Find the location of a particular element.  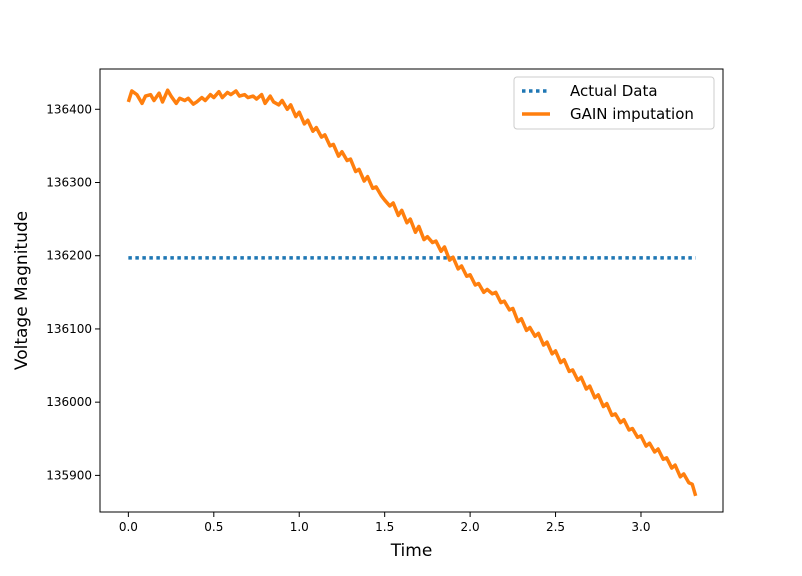

legend: Actual Data GAIN imputation is located at coordinates (614, 103).